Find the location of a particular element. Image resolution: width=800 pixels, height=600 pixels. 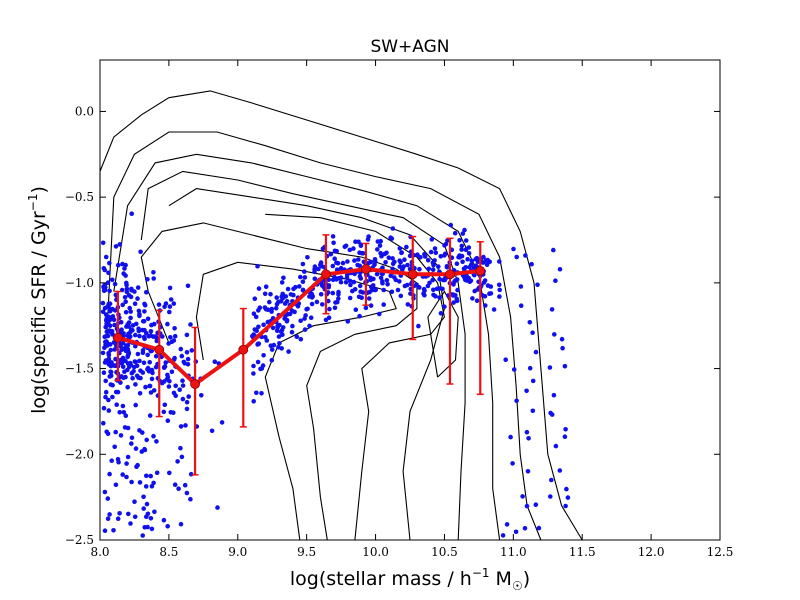

y-tick-label: −0.5 is located at coordinates (79, 197).